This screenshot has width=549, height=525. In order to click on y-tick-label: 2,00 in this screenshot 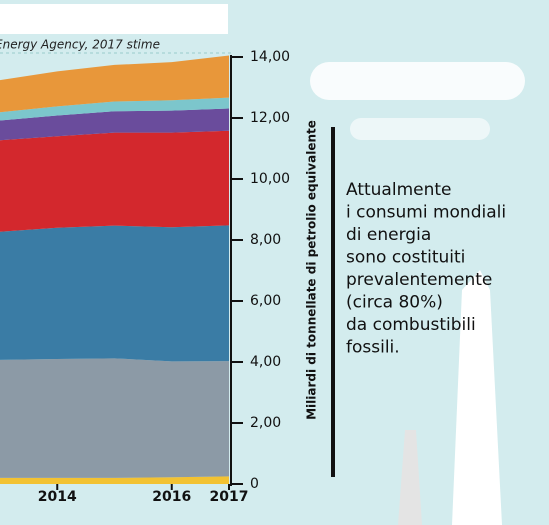, I will do `click(265, 423)`.